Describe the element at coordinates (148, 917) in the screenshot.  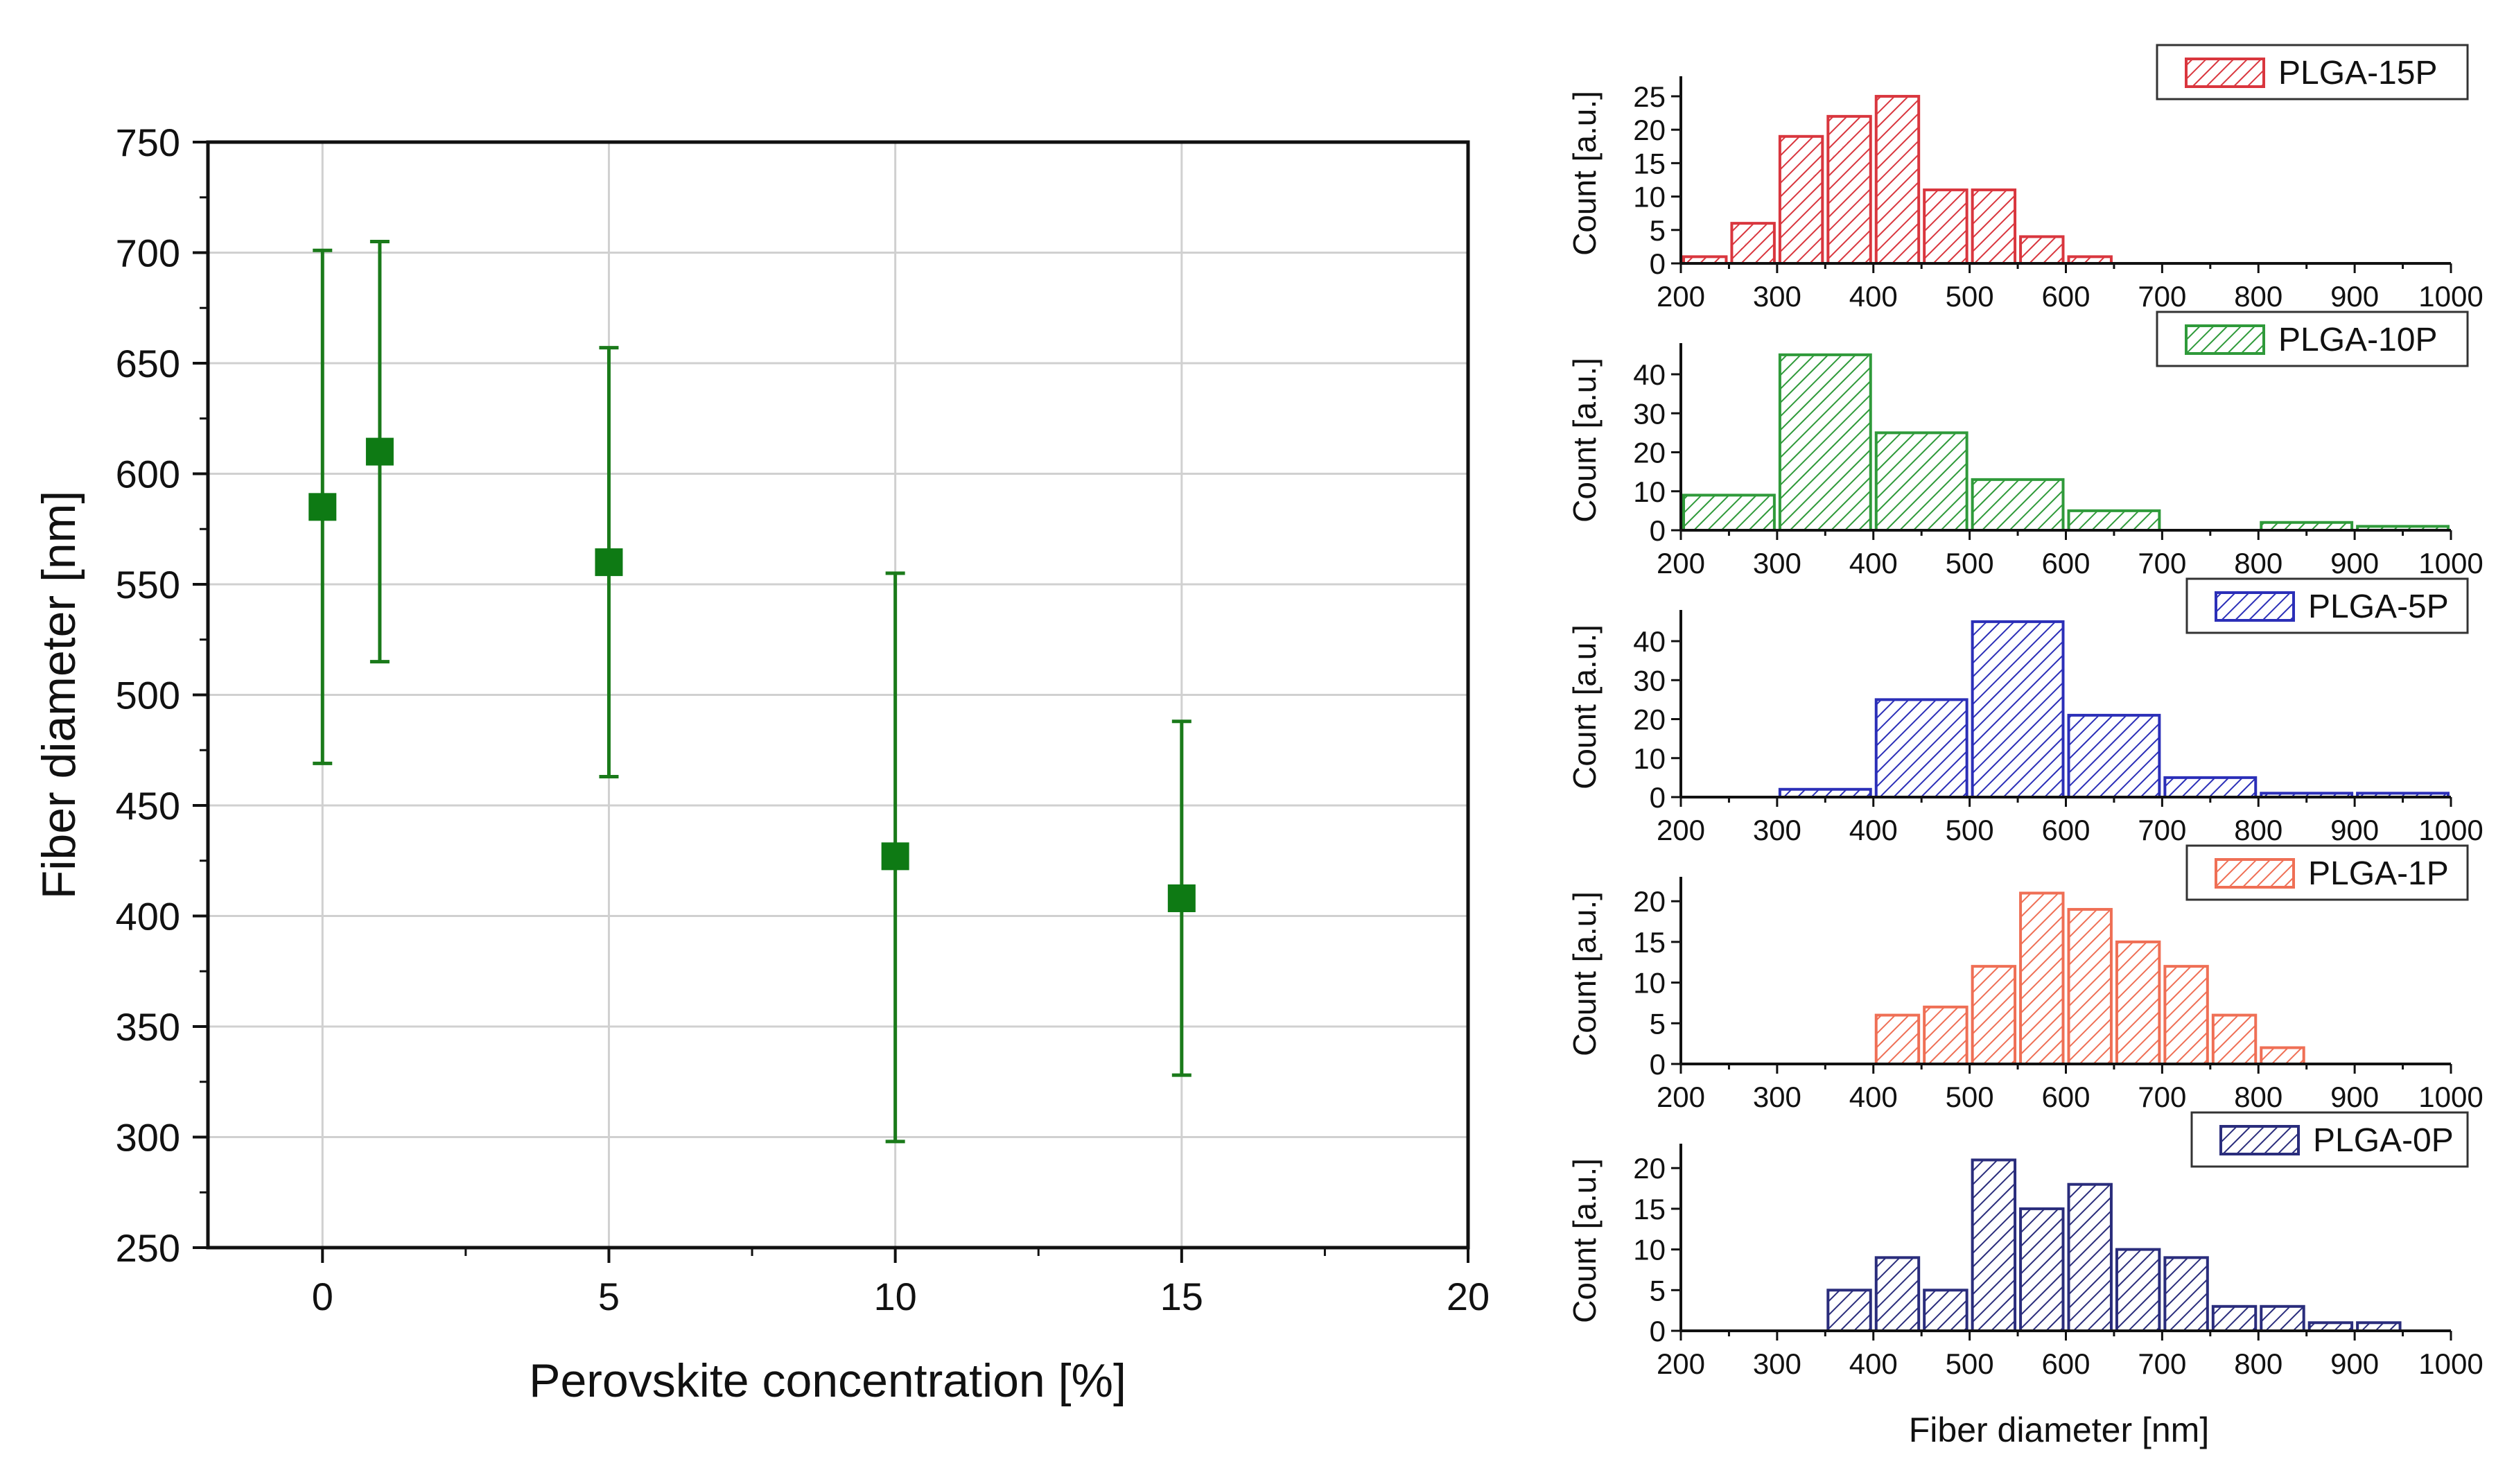
I see `y-tick-label: 400` at that location.